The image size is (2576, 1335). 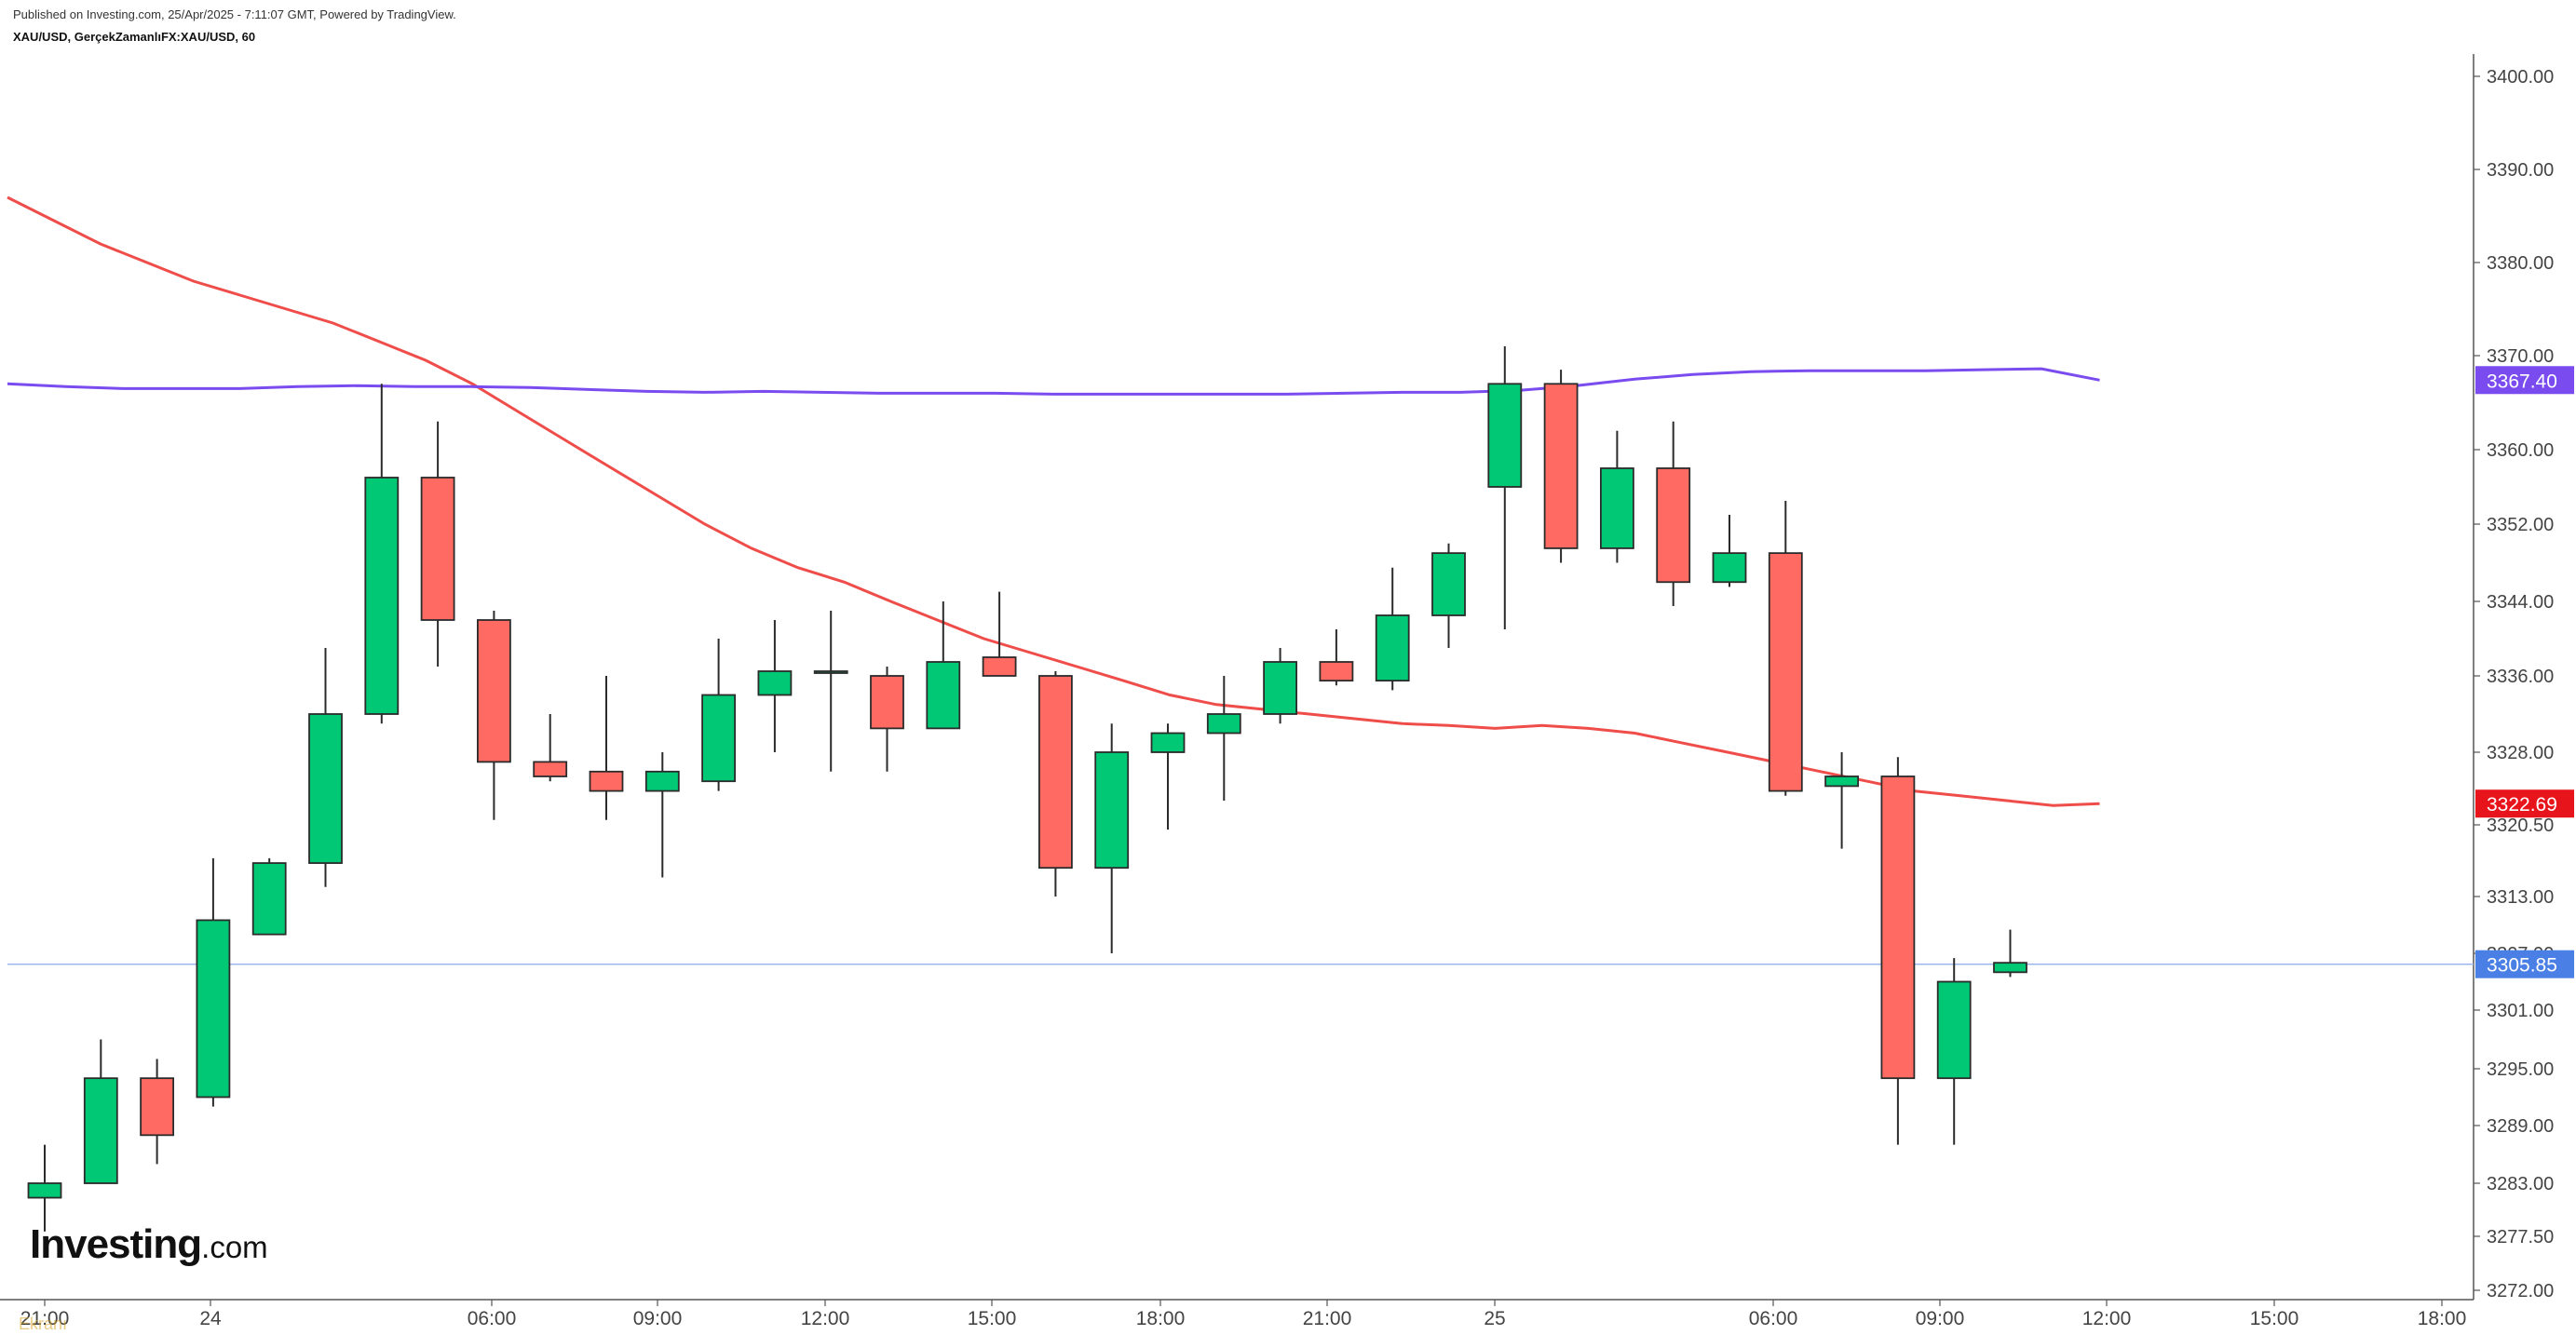 I want to click on time-tick-label: 18:00, so click(x=2442, y=1318).